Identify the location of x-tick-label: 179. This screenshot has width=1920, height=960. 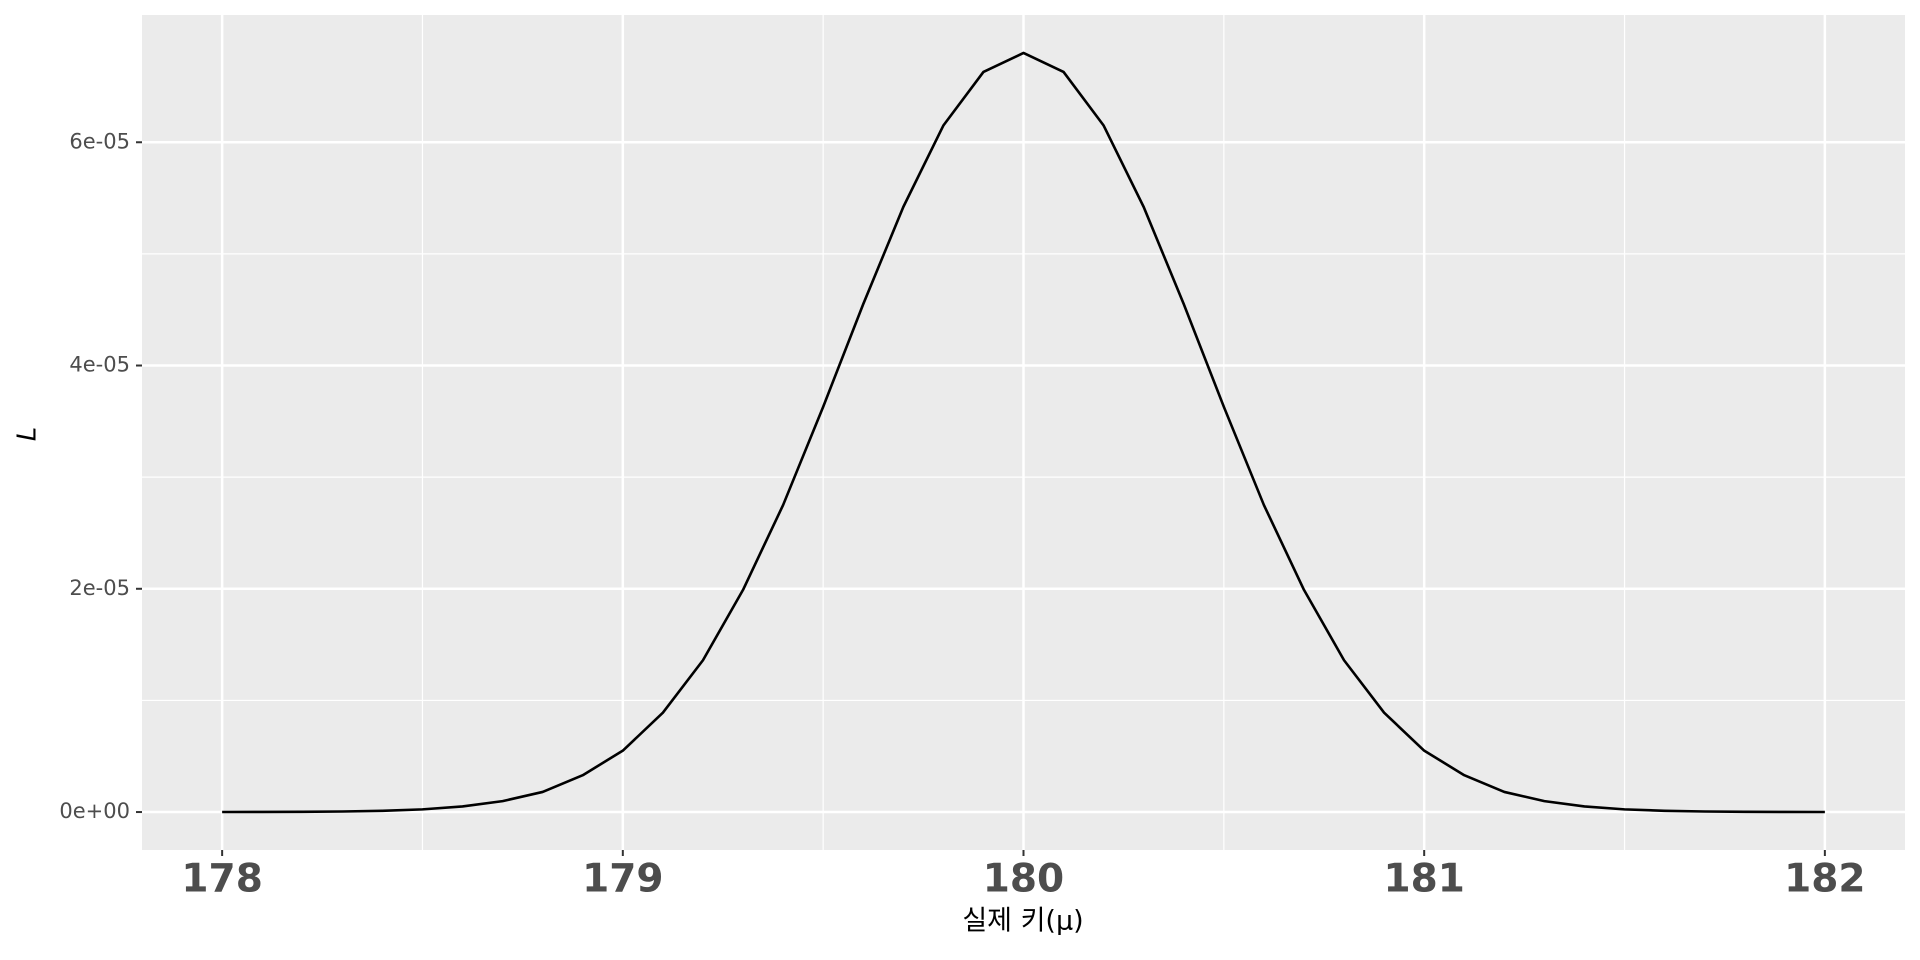
(622, 879).